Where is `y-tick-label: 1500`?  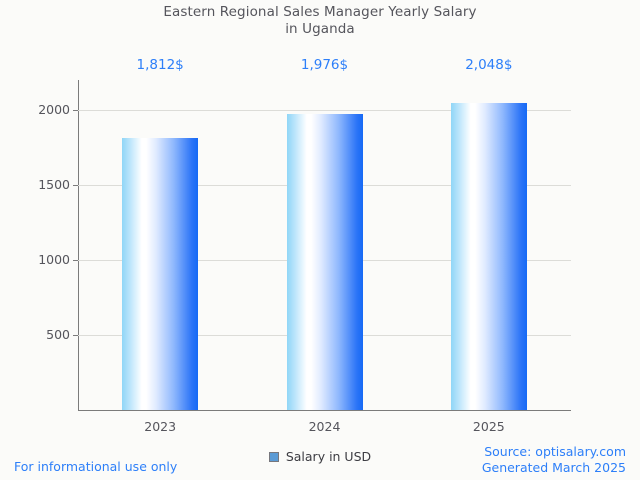 y-tick-label: 1500 is located at coordinates (54, 184).